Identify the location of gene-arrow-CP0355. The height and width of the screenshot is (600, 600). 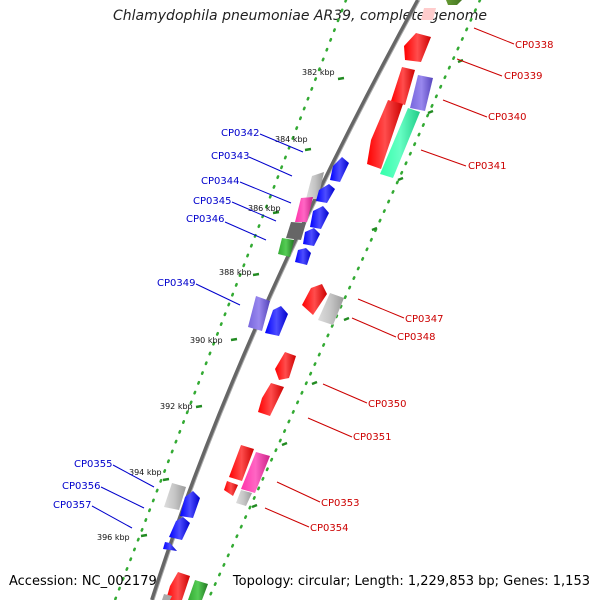
(190, 504).